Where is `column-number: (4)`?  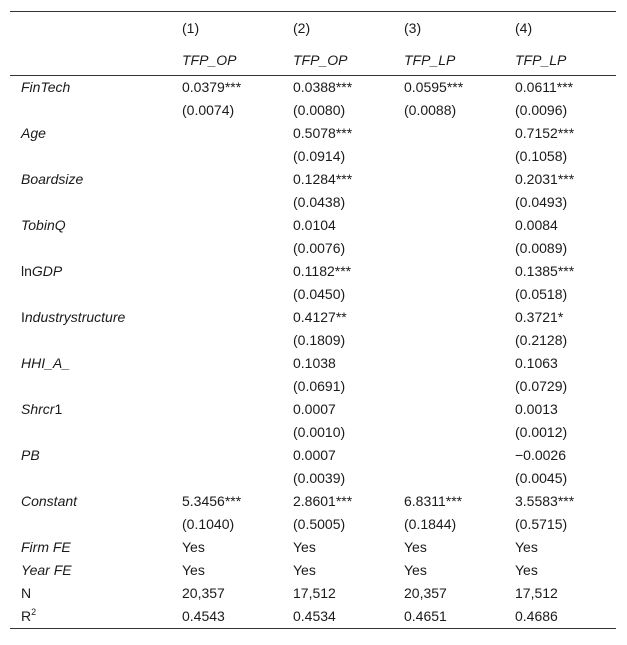
column-number: (4) is located at coordinates (560, 27).